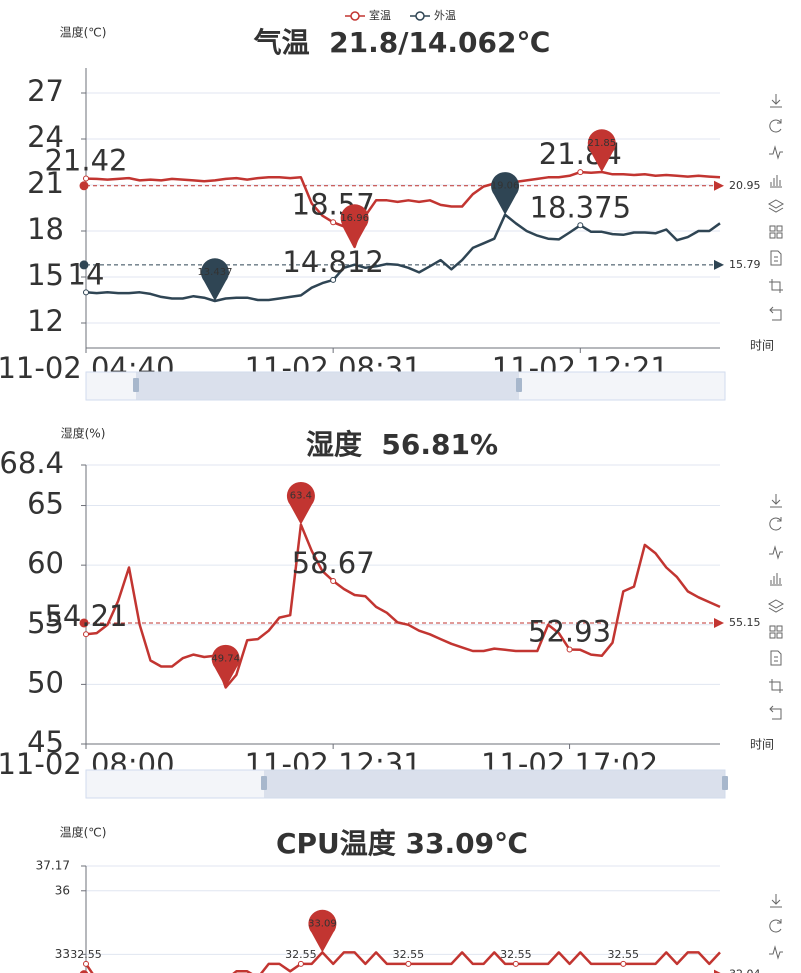  What do you see at coordinates (62, 890) in the screenshot?
I see `y-tick-label: 36` at bounding box center [62, 890].